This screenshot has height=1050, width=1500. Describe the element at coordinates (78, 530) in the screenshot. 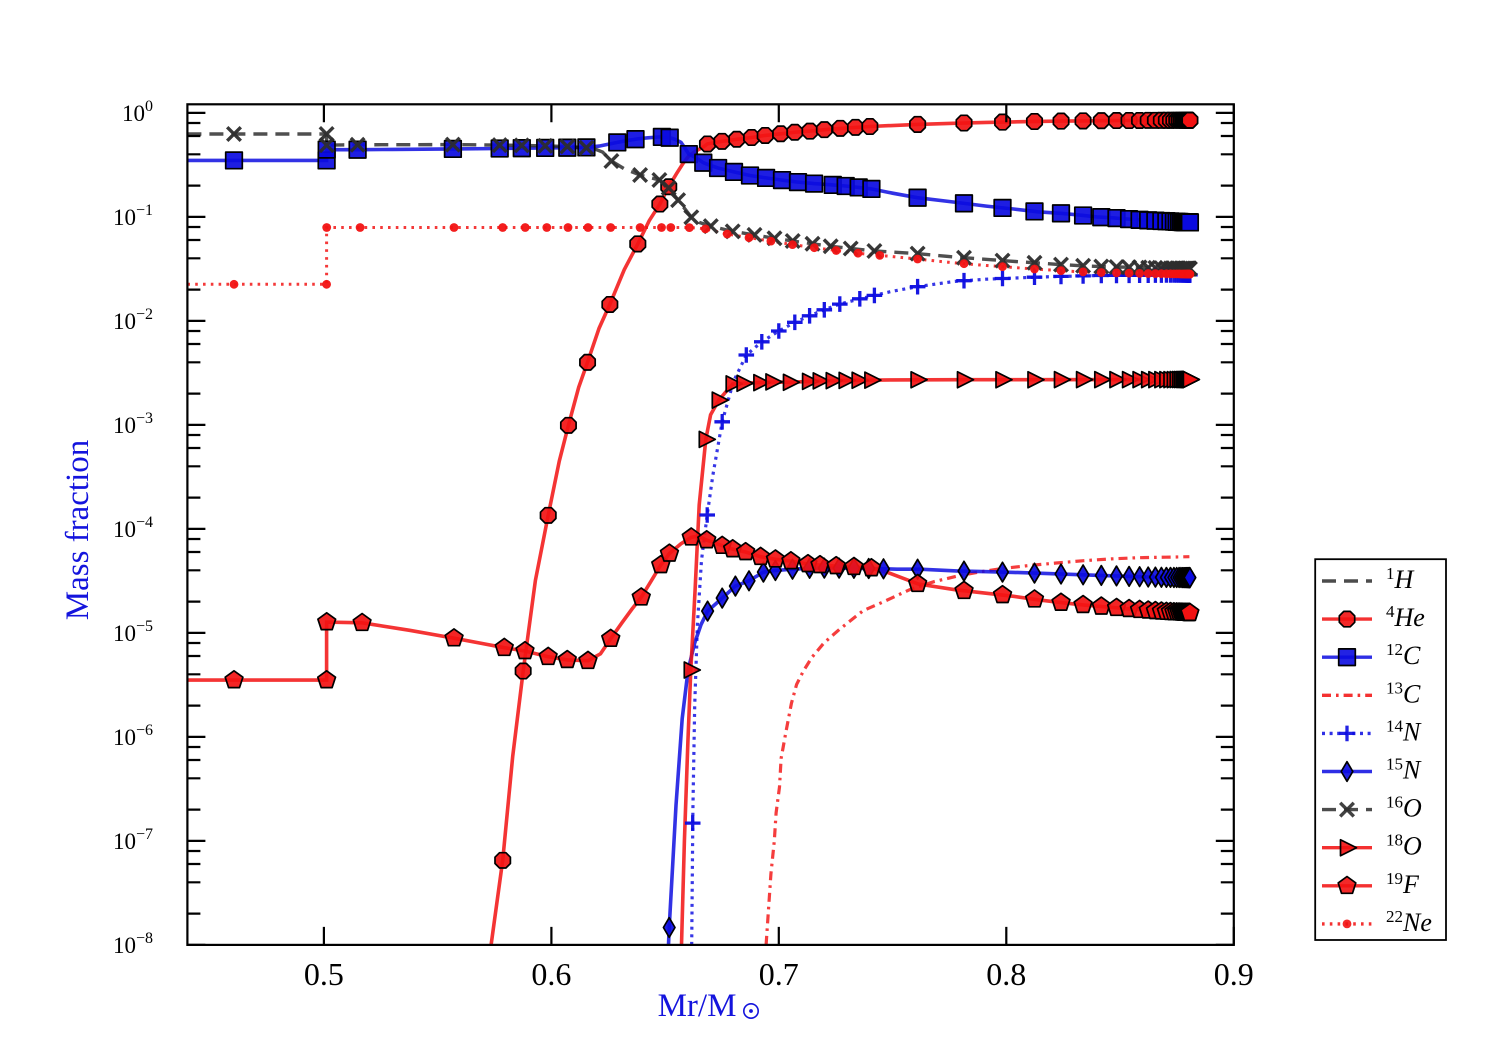

I see `svg-text: Mass fraction` at that location.